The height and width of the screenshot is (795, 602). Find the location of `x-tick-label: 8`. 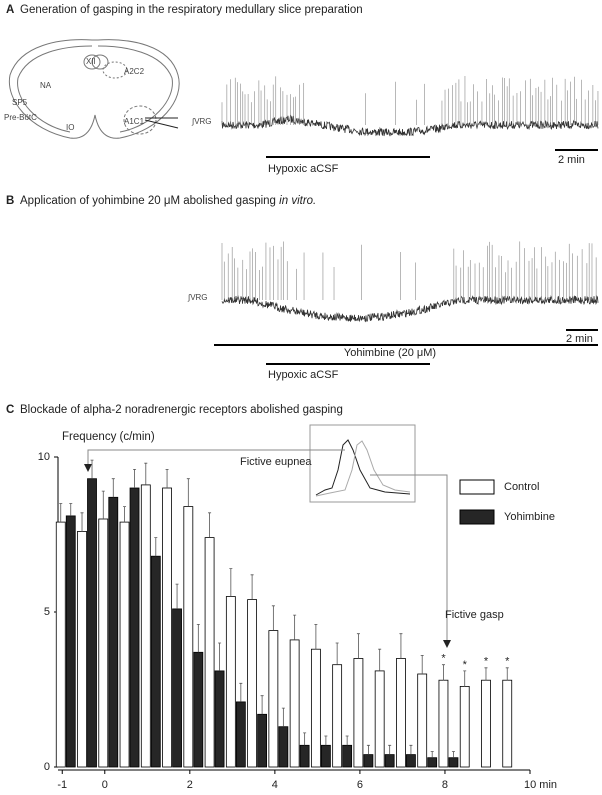

x-tick-label: 8 is located at coordinates (445, 785).